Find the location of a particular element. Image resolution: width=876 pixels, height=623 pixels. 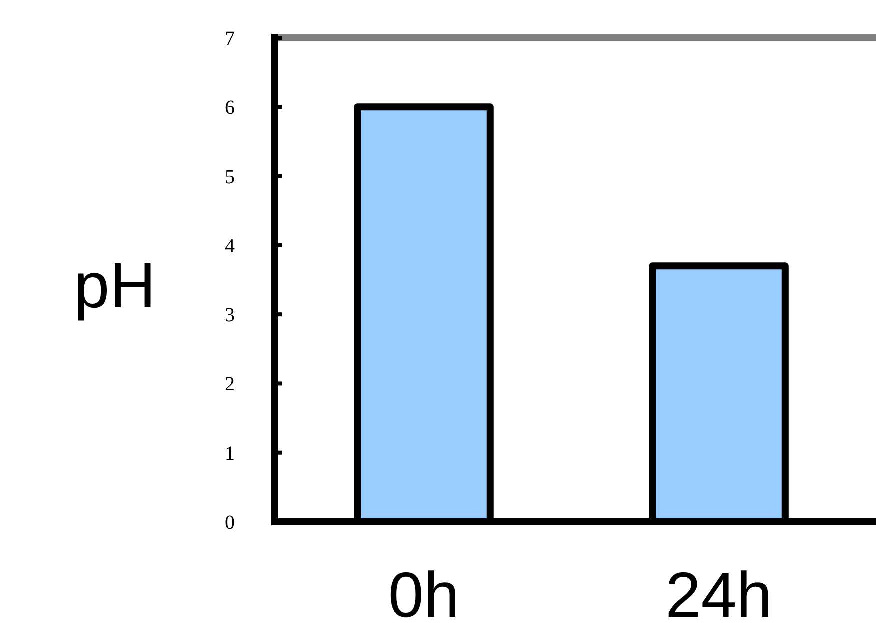

y-tick-label: 3 is located at coordinates (230, 315).